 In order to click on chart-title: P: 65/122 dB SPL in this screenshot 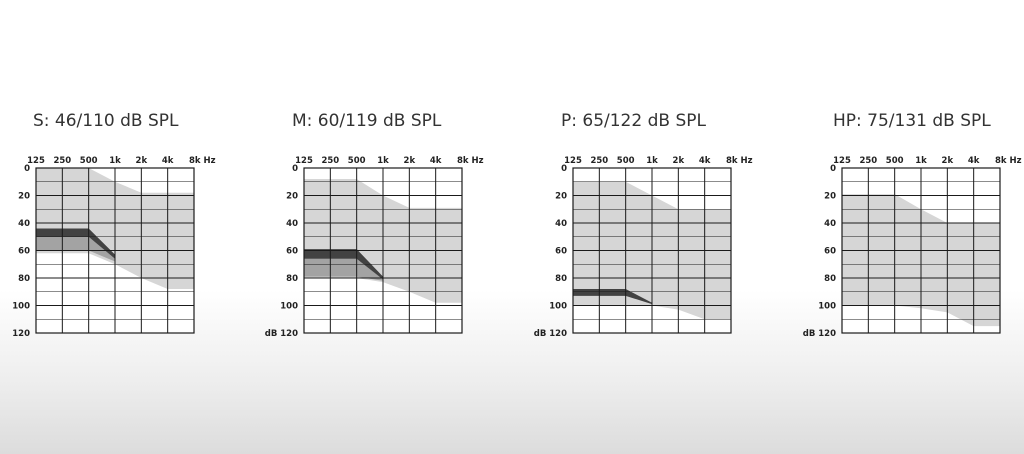, I will do `click(633, 121)`.